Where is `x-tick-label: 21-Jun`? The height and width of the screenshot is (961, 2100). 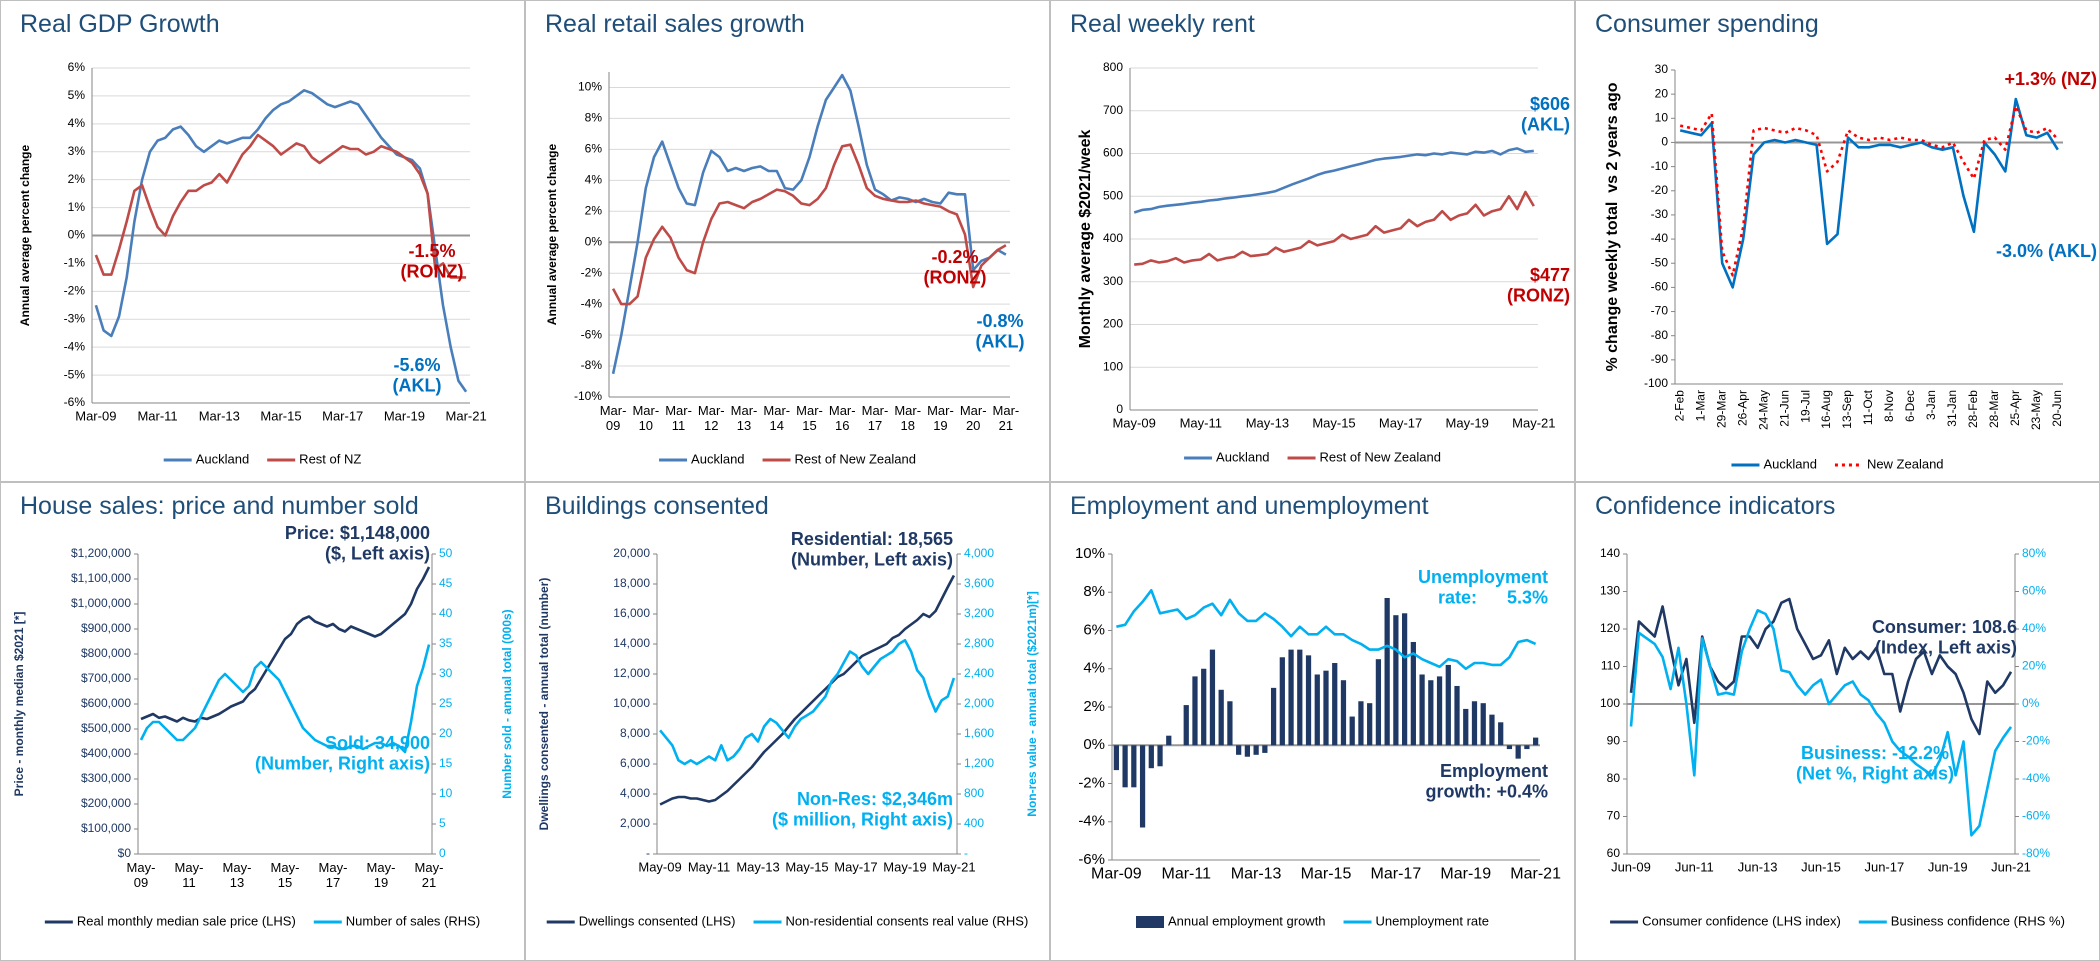 x-tick-label: 21-Jun is located at coordinates (1784, 408).